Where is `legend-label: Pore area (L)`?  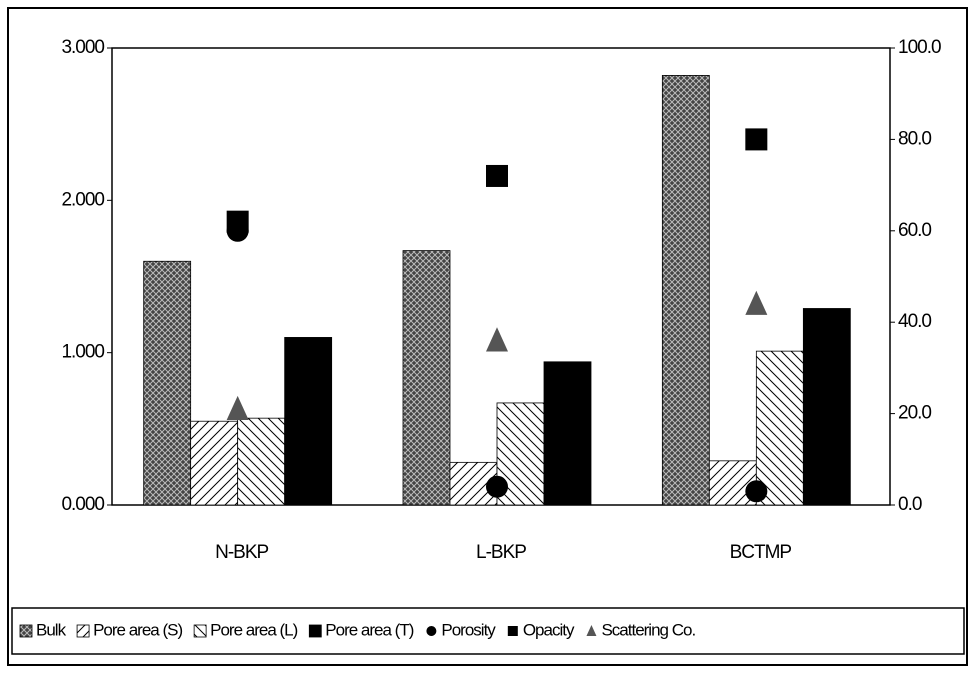
legend-label: Pore area (L) is located at coordinates (253, 629).